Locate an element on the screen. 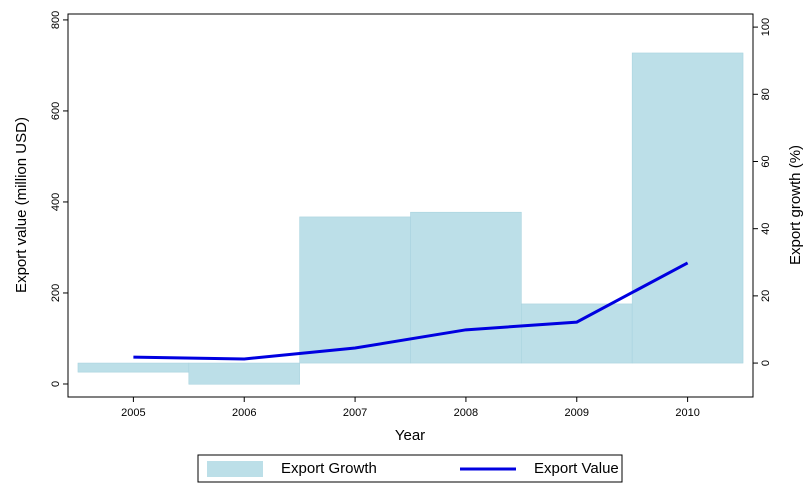 Image resolution: width=805 pixels, height=483 pixels. legend-label: Export Growth is located at coordinates (329, 468).